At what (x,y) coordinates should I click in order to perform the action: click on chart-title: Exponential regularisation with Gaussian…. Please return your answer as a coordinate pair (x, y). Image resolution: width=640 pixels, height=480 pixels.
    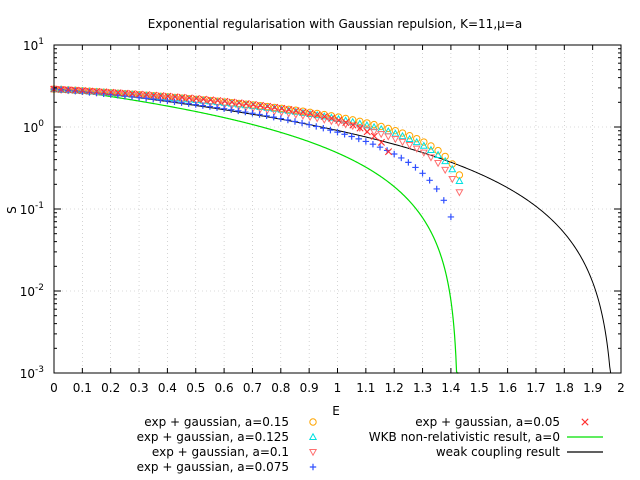
    Looking at the image, I should click on (335, 24).